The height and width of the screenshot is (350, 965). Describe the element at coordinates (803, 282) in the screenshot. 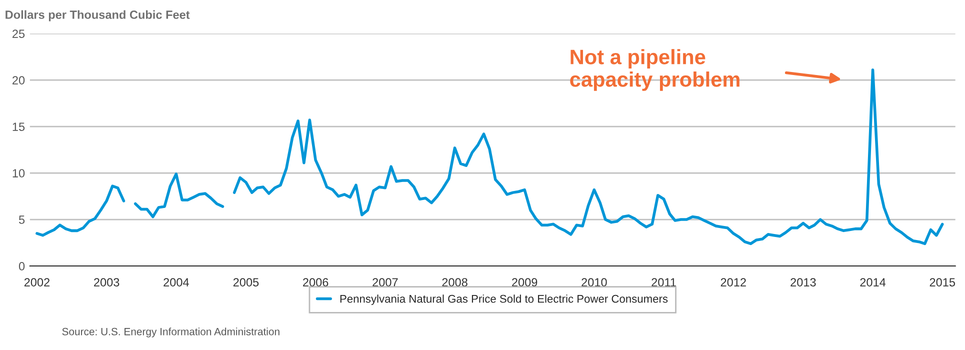

I see `x-tick-label: 2013` at that location.